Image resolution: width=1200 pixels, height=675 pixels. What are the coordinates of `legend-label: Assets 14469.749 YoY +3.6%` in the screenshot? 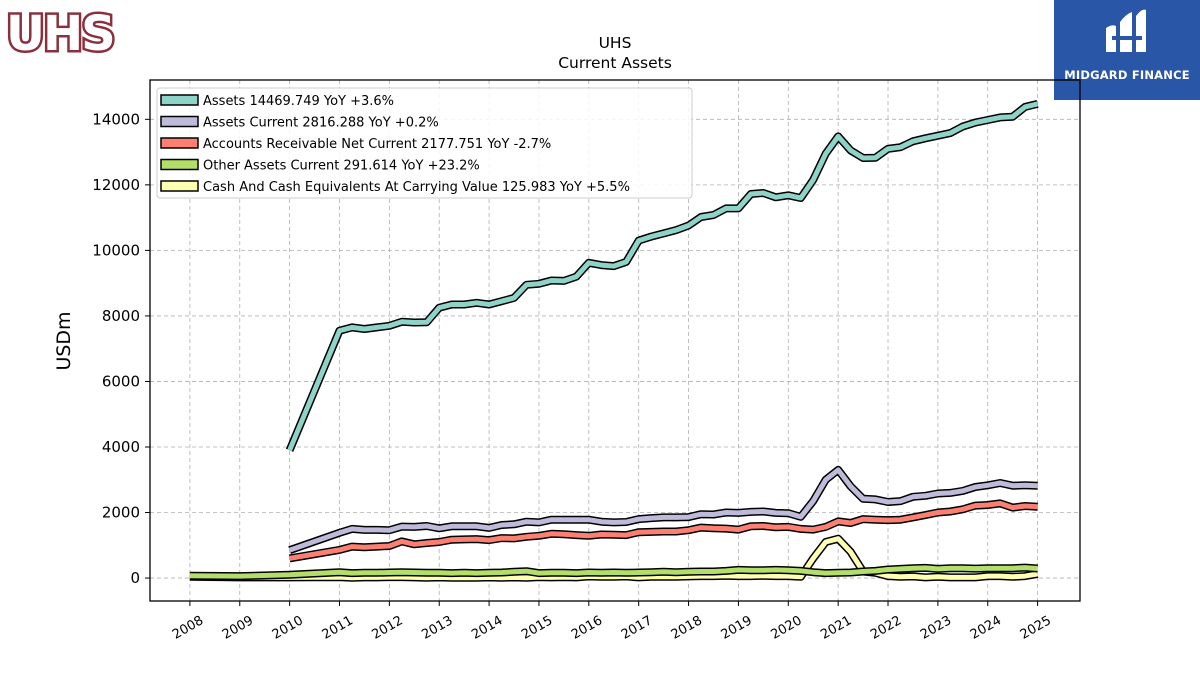 It's located at (298, 101).